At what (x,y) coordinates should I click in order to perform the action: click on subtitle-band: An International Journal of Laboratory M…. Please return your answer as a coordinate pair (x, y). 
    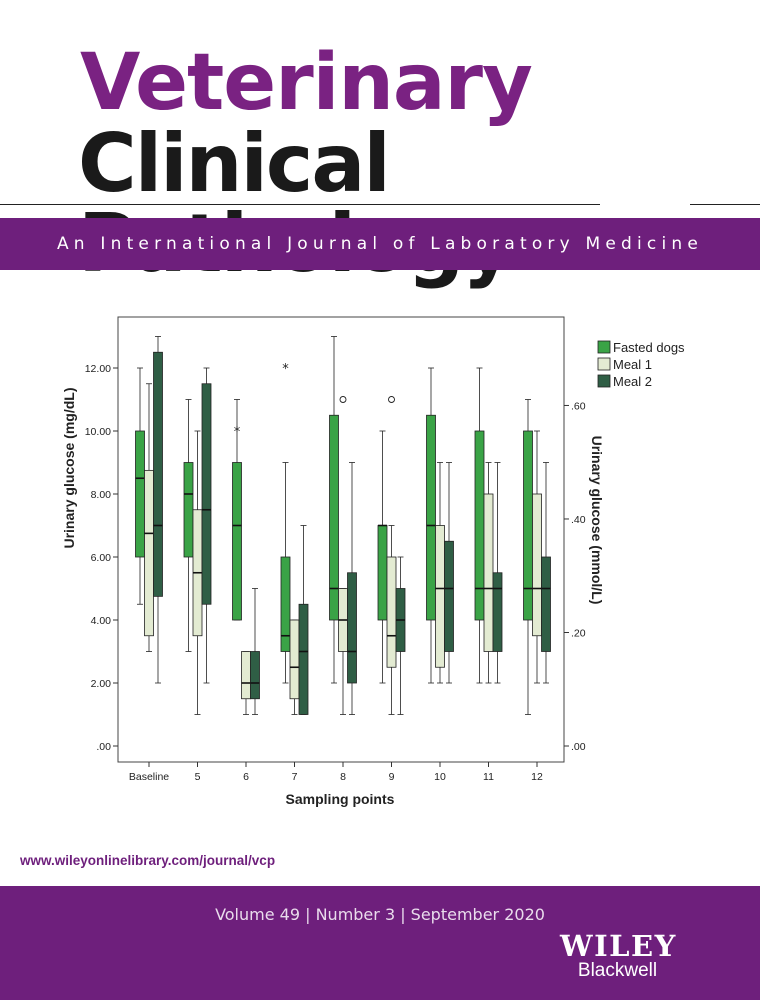
    Looking at the image, I should click on (380, 244).